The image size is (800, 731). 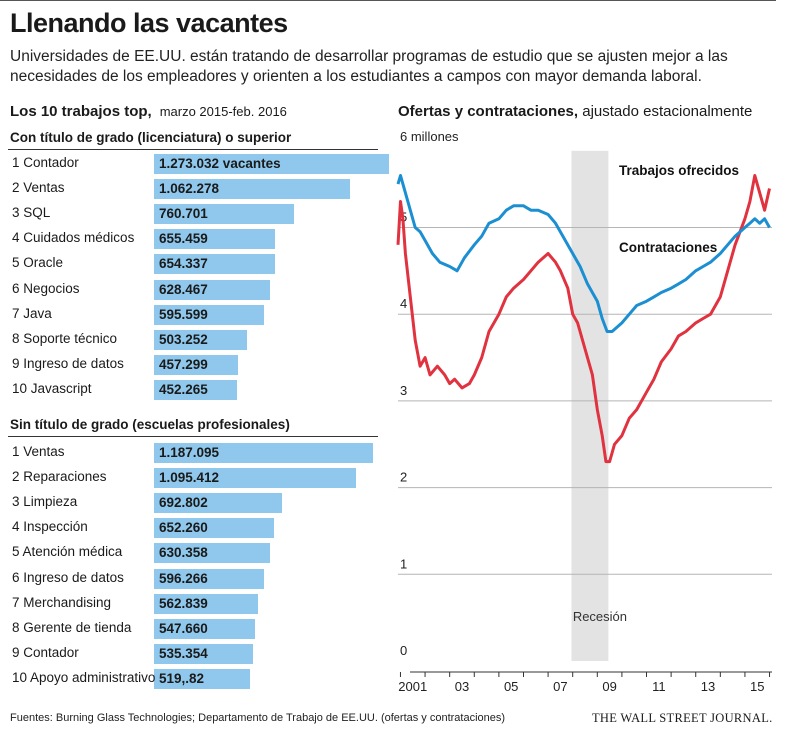 I want to click on bar-row: 9 Contador 535.354, so click(x=197, y=654).